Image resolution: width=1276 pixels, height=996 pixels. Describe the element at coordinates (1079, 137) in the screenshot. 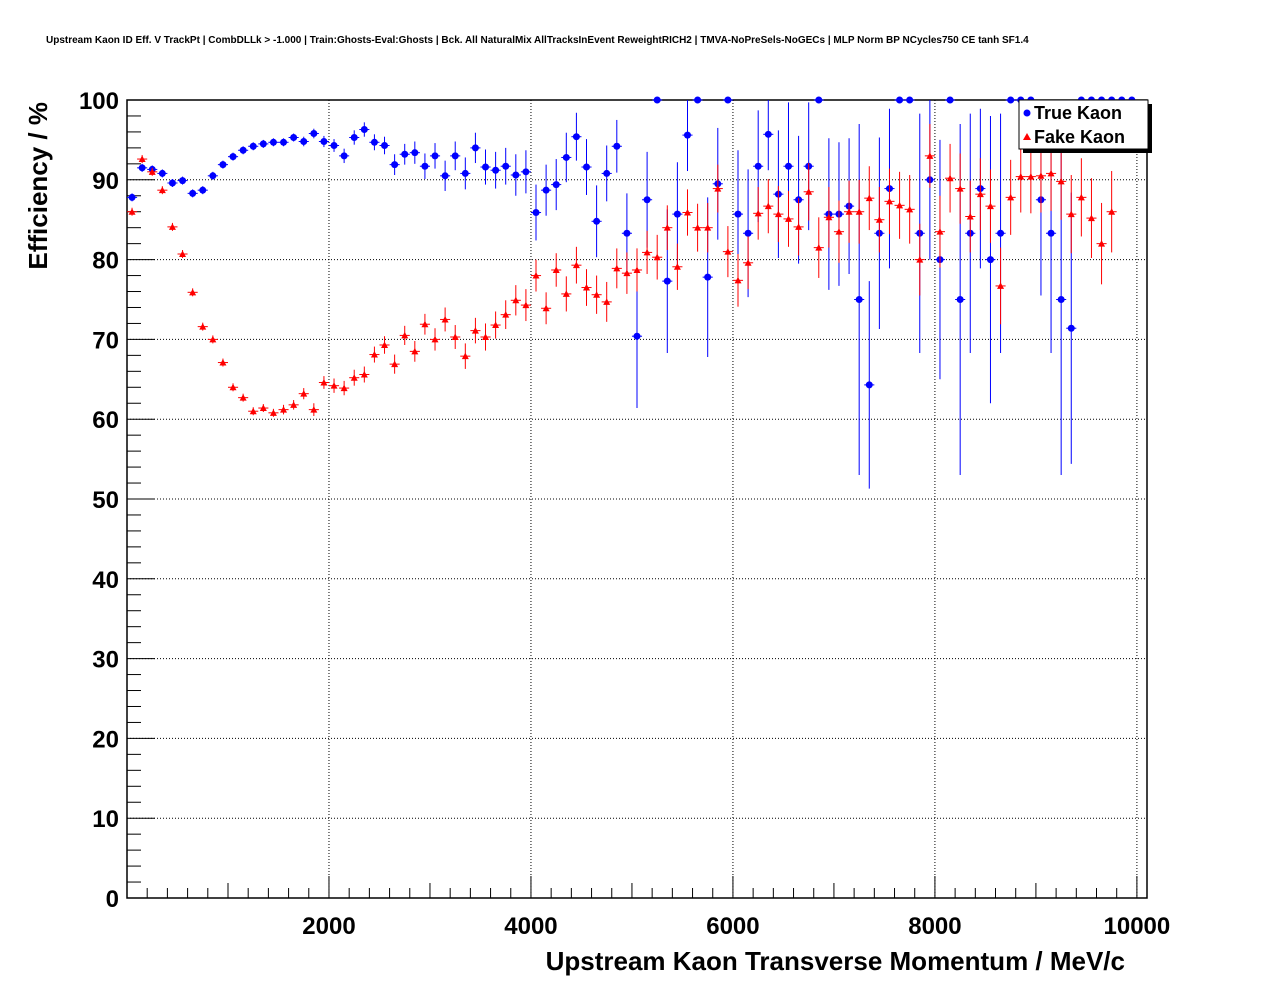

I see `legend-fake-kaon-label: Fake Kaon` at that location.